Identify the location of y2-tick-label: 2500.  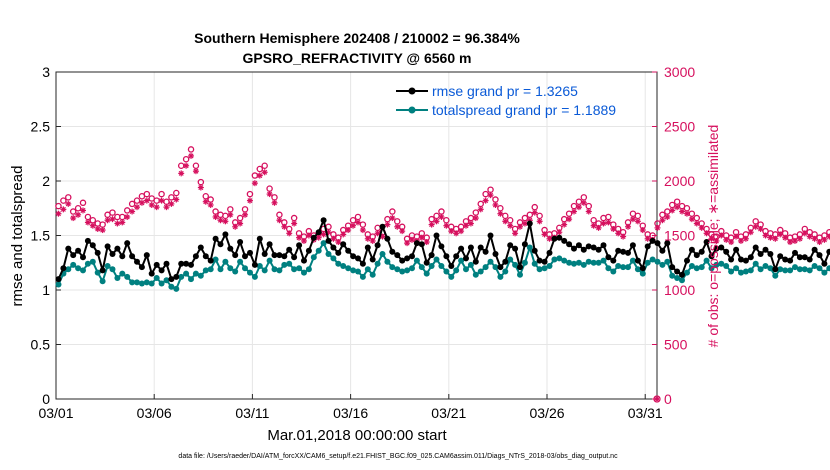
(679, 127).